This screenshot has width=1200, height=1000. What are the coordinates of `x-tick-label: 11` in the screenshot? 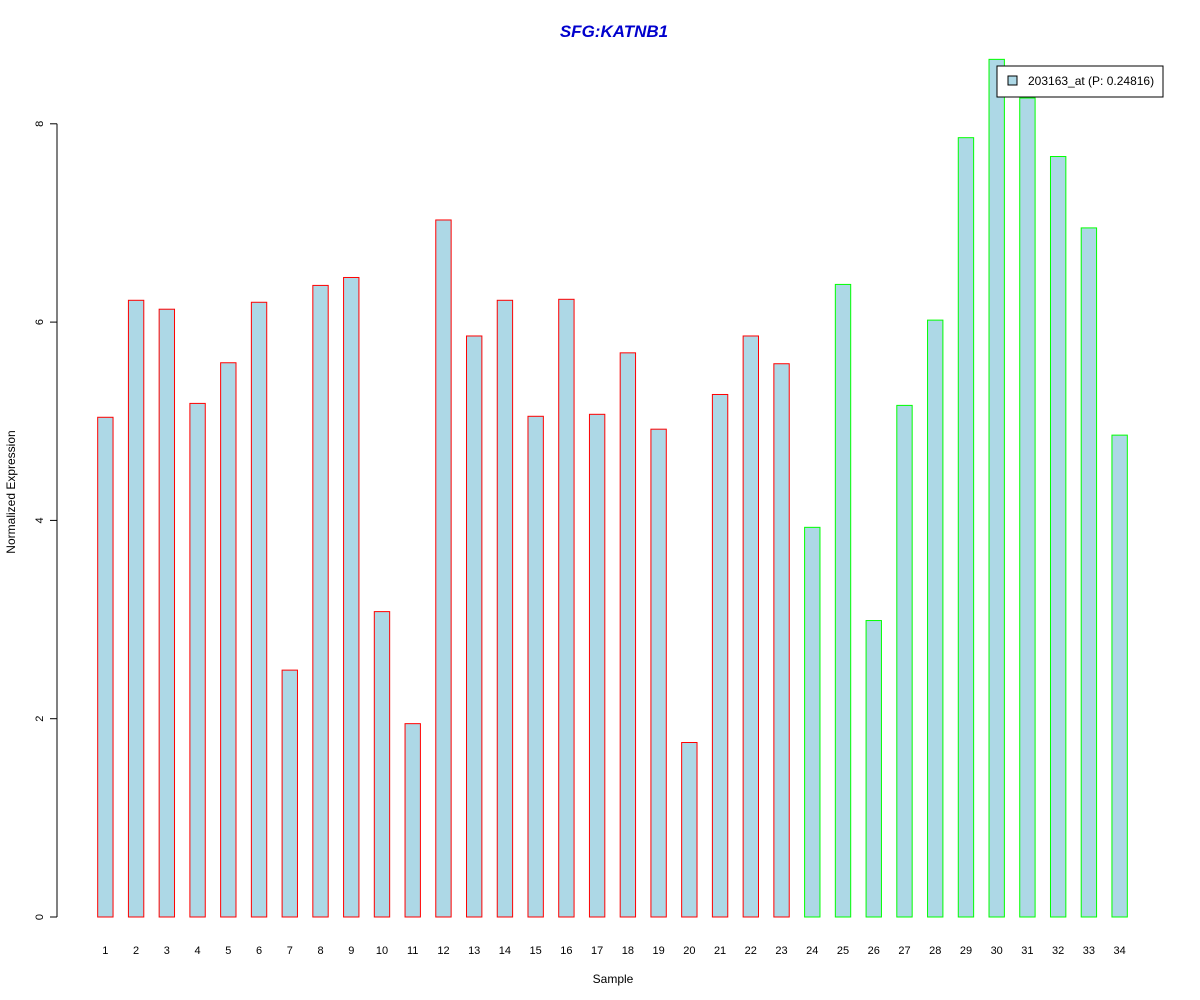 It's located at (412, 951).